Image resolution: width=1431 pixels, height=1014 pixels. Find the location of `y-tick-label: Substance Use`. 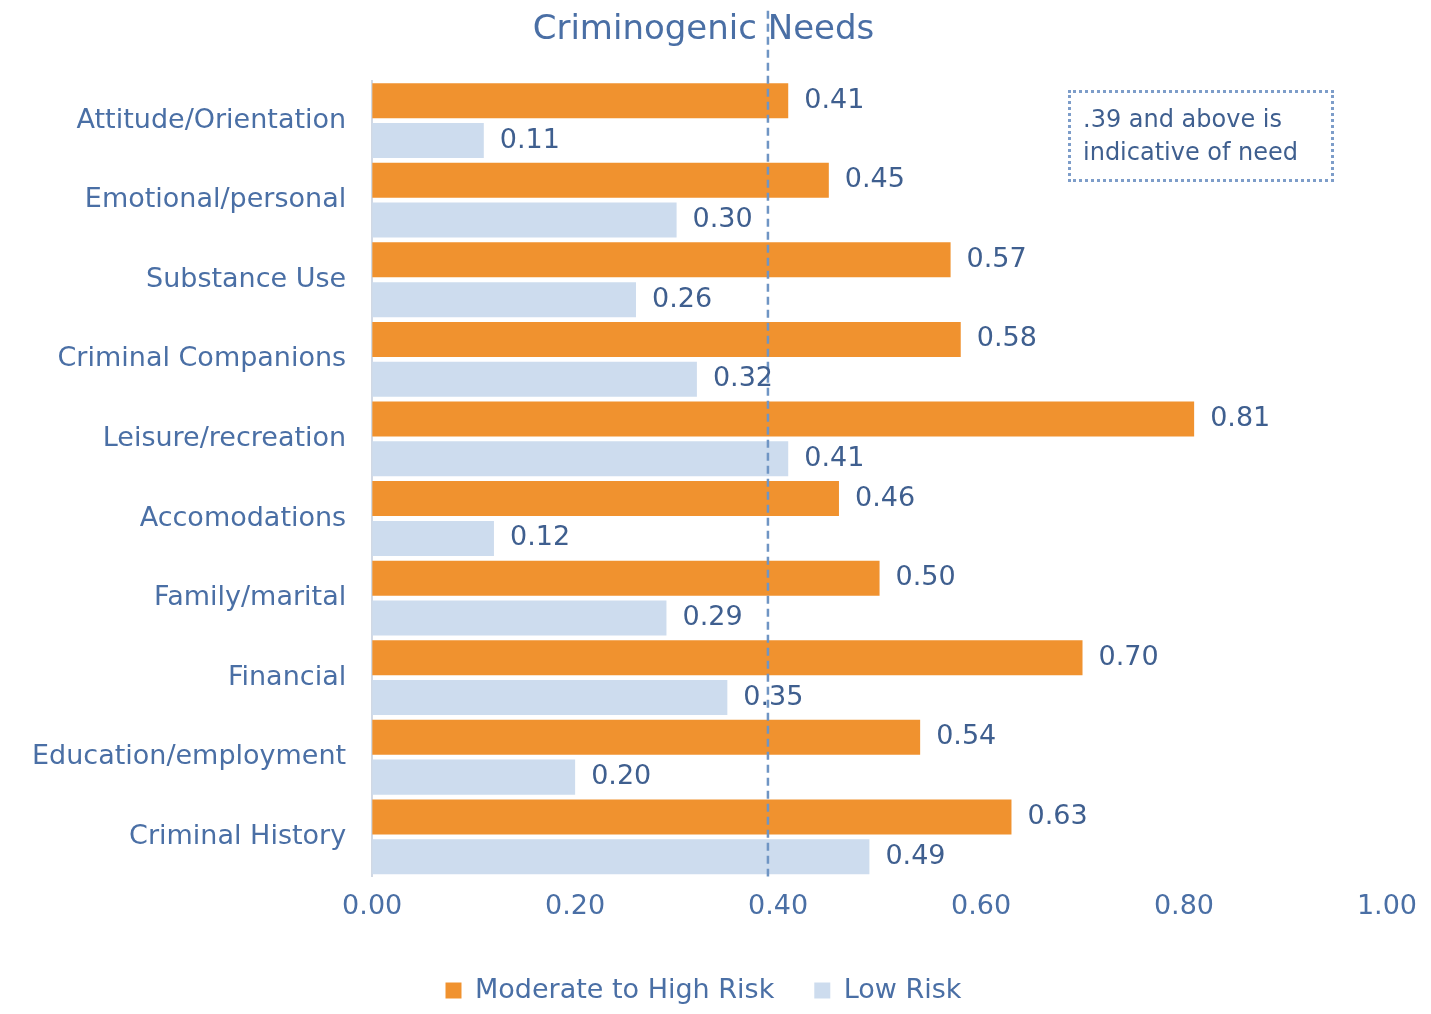

y-tick-label: Substance Use is located at coordinates (246, 277).